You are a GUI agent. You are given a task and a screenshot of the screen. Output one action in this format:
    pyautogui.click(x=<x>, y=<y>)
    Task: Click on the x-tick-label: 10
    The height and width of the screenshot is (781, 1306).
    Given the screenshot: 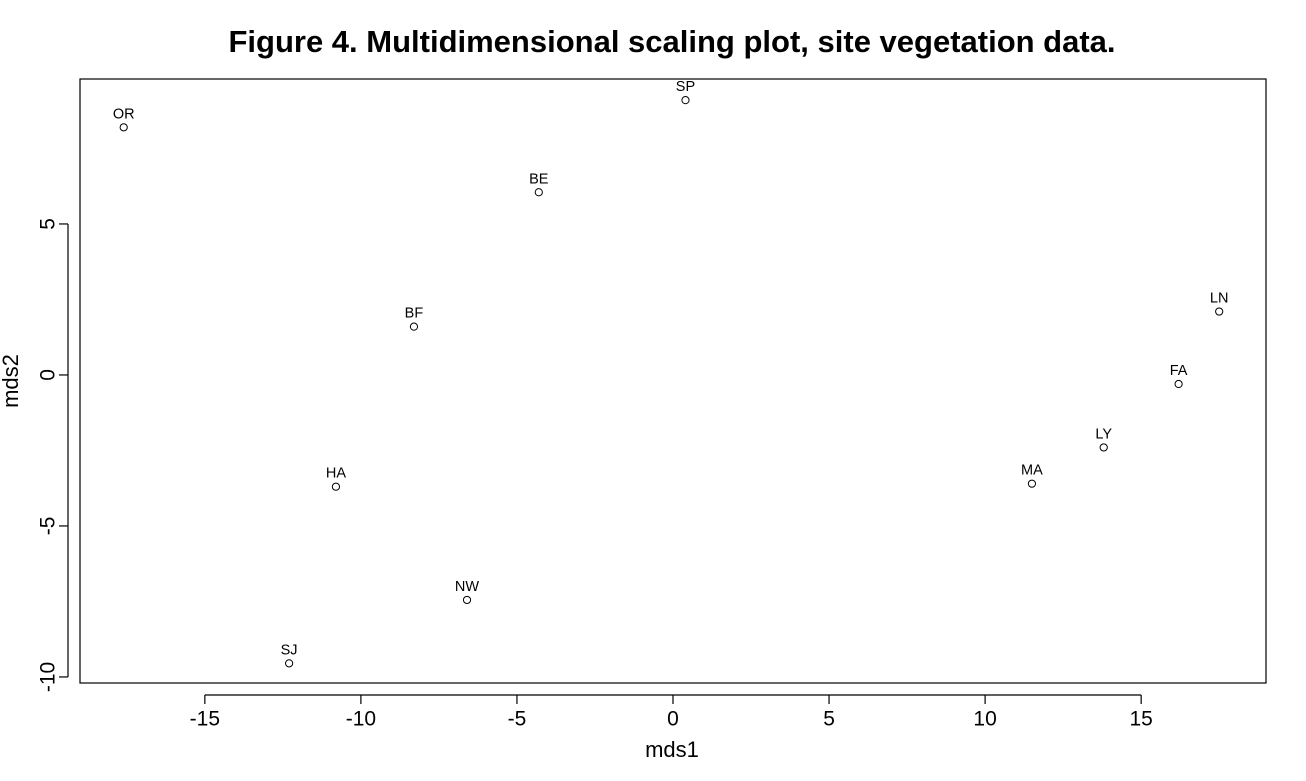 What is the action you would take?
    pyautogui.click(x=984, y=719)
    